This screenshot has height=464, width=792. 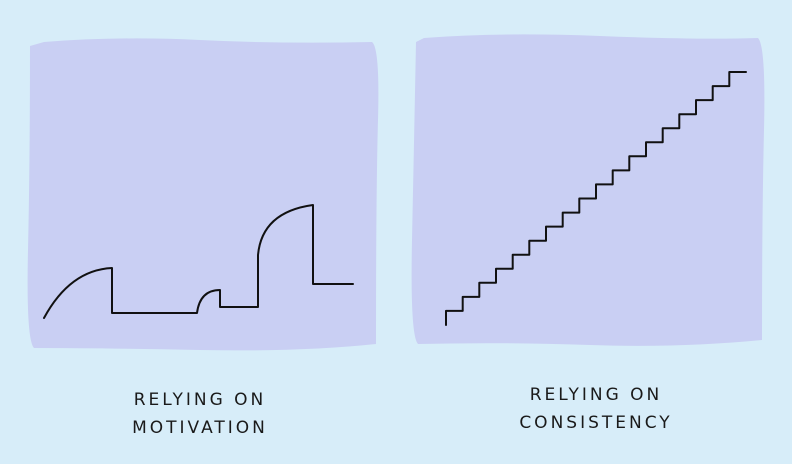 I want to click on motivation-line, so click(x=198, y=261).